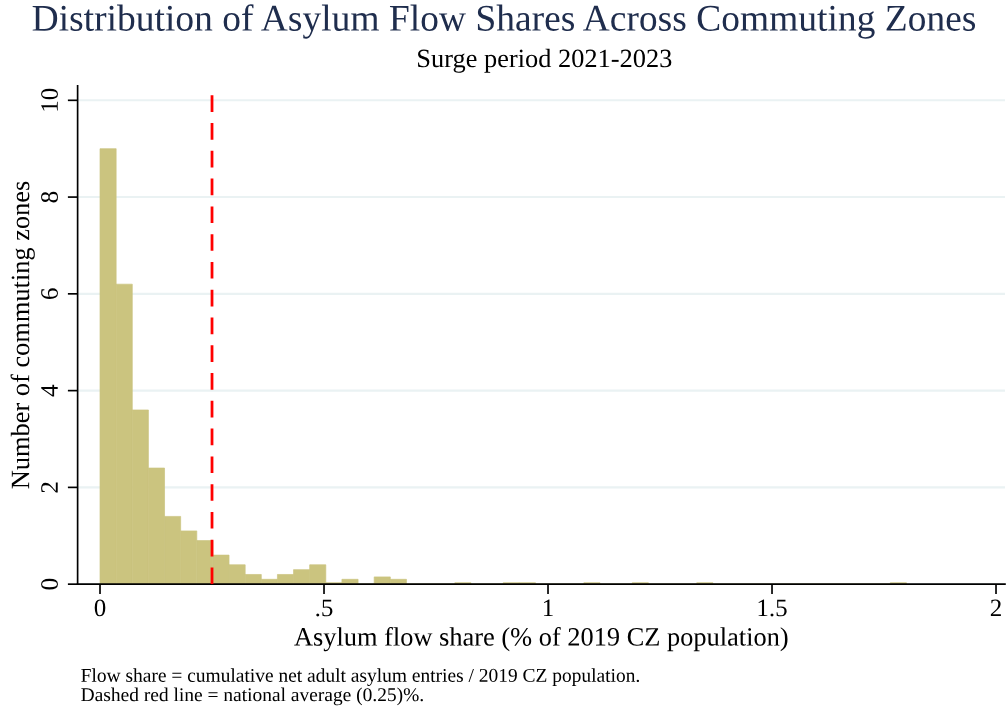 The width and height of the screenshot is (1008, 715). Describe the element at coordinates (49, 390) in the screenshot. I see `y-tick-label: 4` at that location.